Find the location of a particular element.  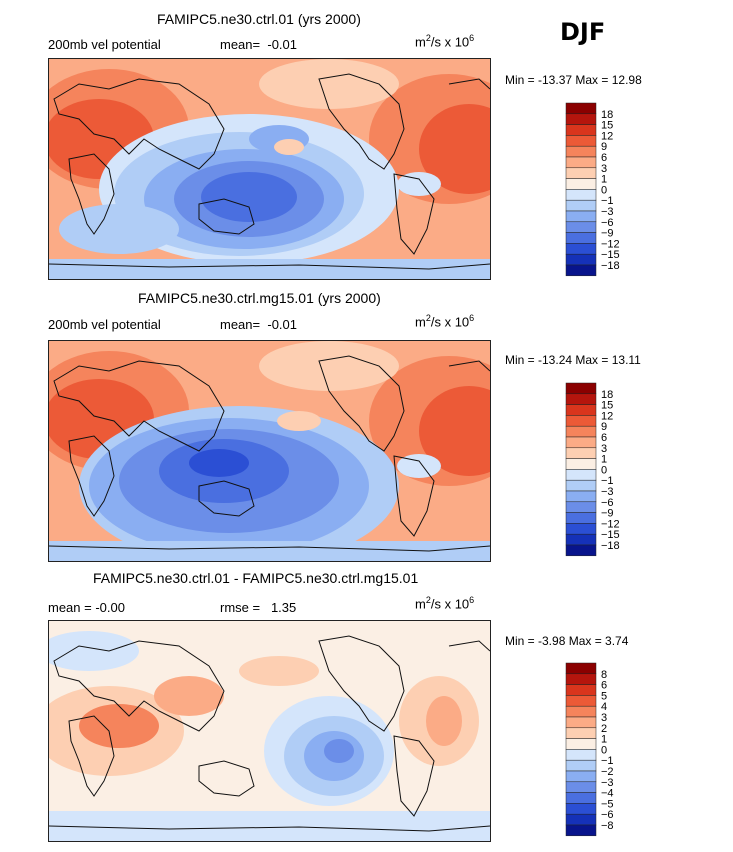

colorbar-tick-label: 5 is located at coordinates (604, 696).